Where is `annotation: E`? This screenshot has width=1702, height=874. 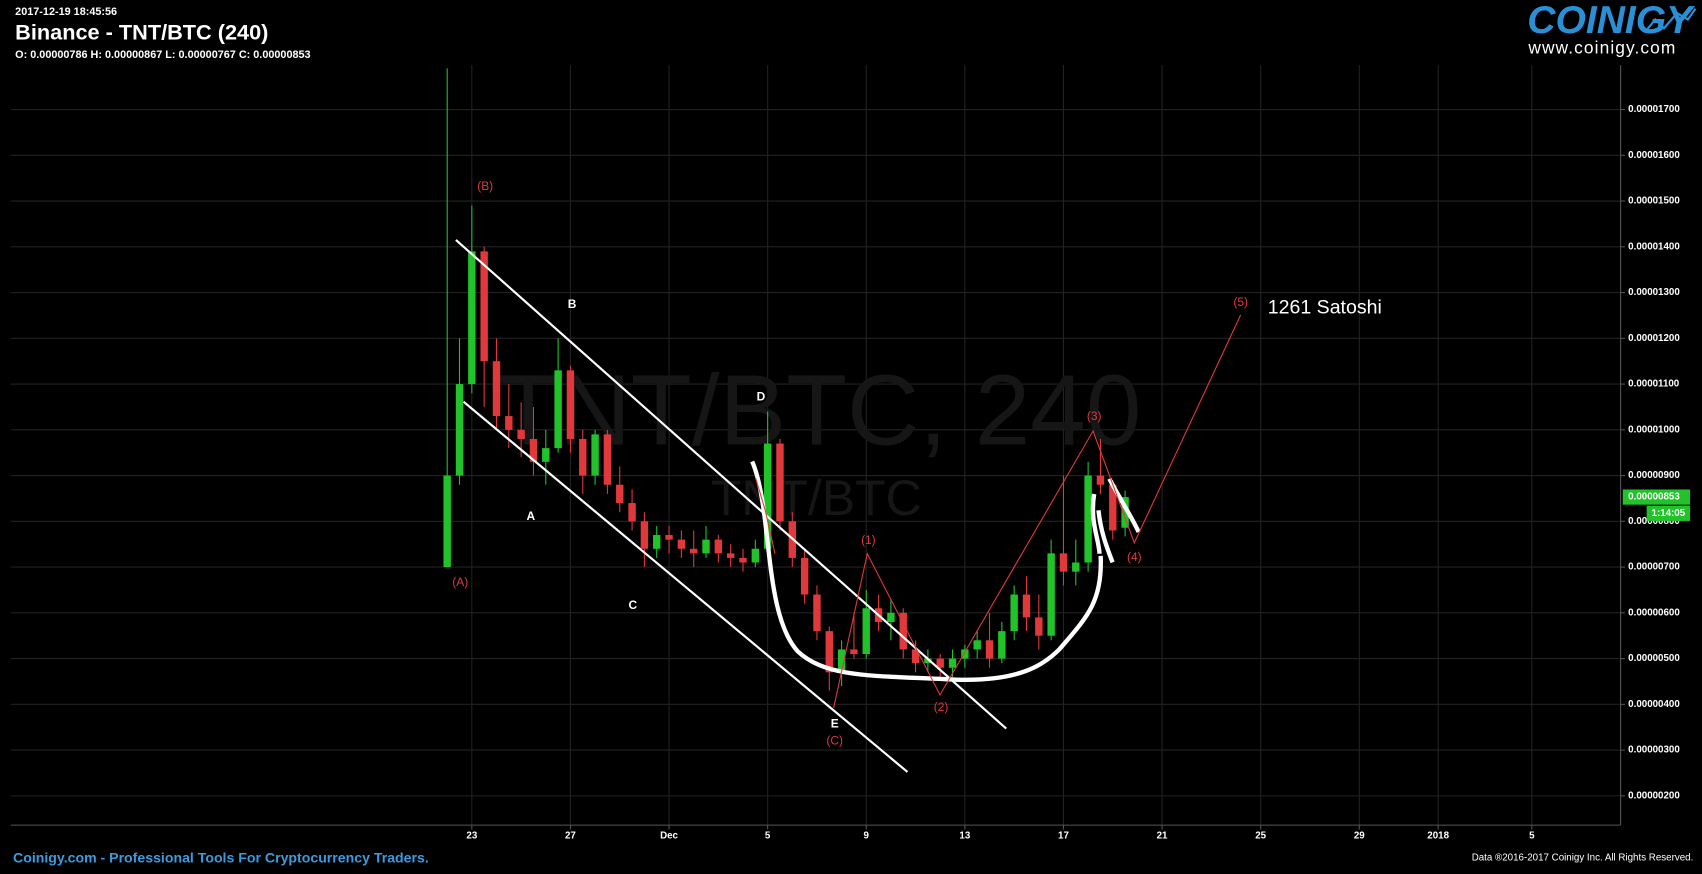
annotation: E is located at coordinates (835, 723).